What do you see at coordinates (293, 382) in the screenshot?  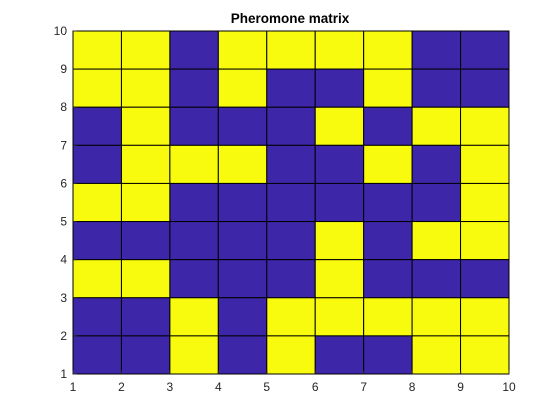 I see `x-axis: 1 2 3 4 5 6 7 8 9 10` at bounding box center [293, 382].